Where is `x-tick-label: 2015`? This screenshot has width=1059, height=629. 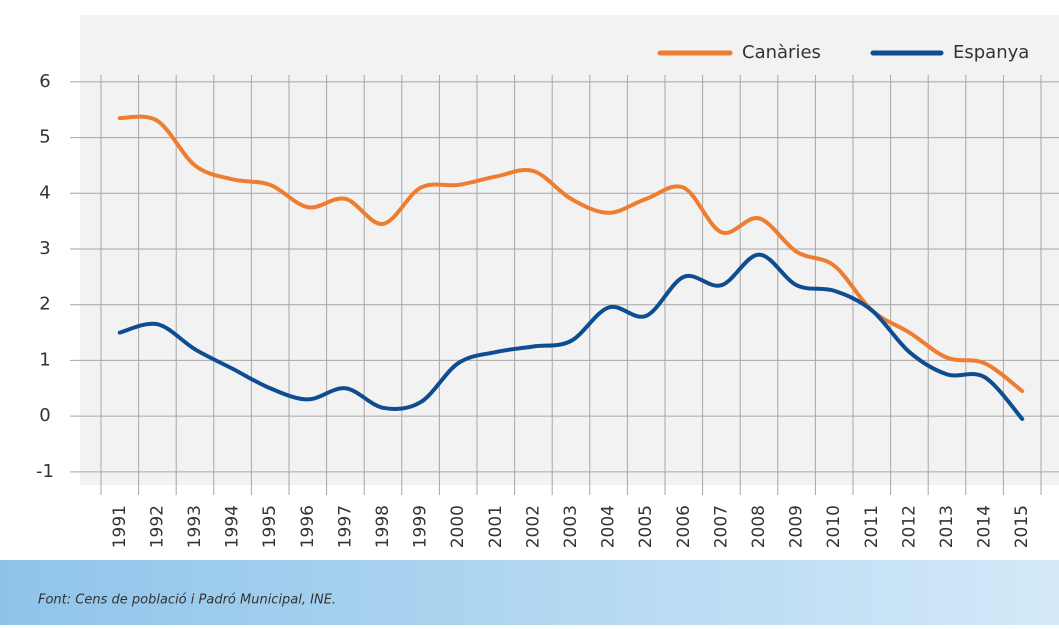
x-tick-label: 2015 is located at coordinates (1022, 526).